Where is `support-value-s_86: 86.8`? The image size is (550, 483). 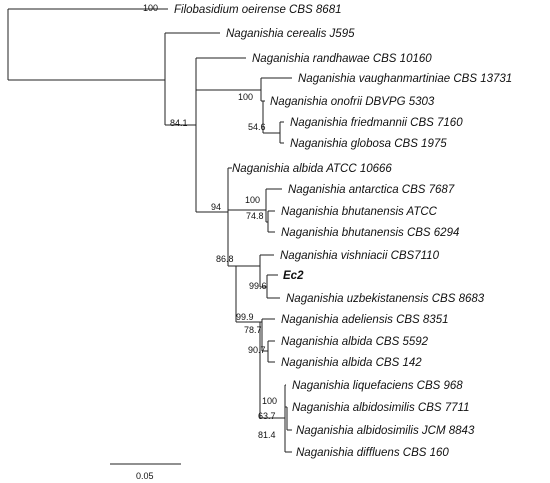
support-value-s_86: 86.8 is located at coordinates (225, 259).